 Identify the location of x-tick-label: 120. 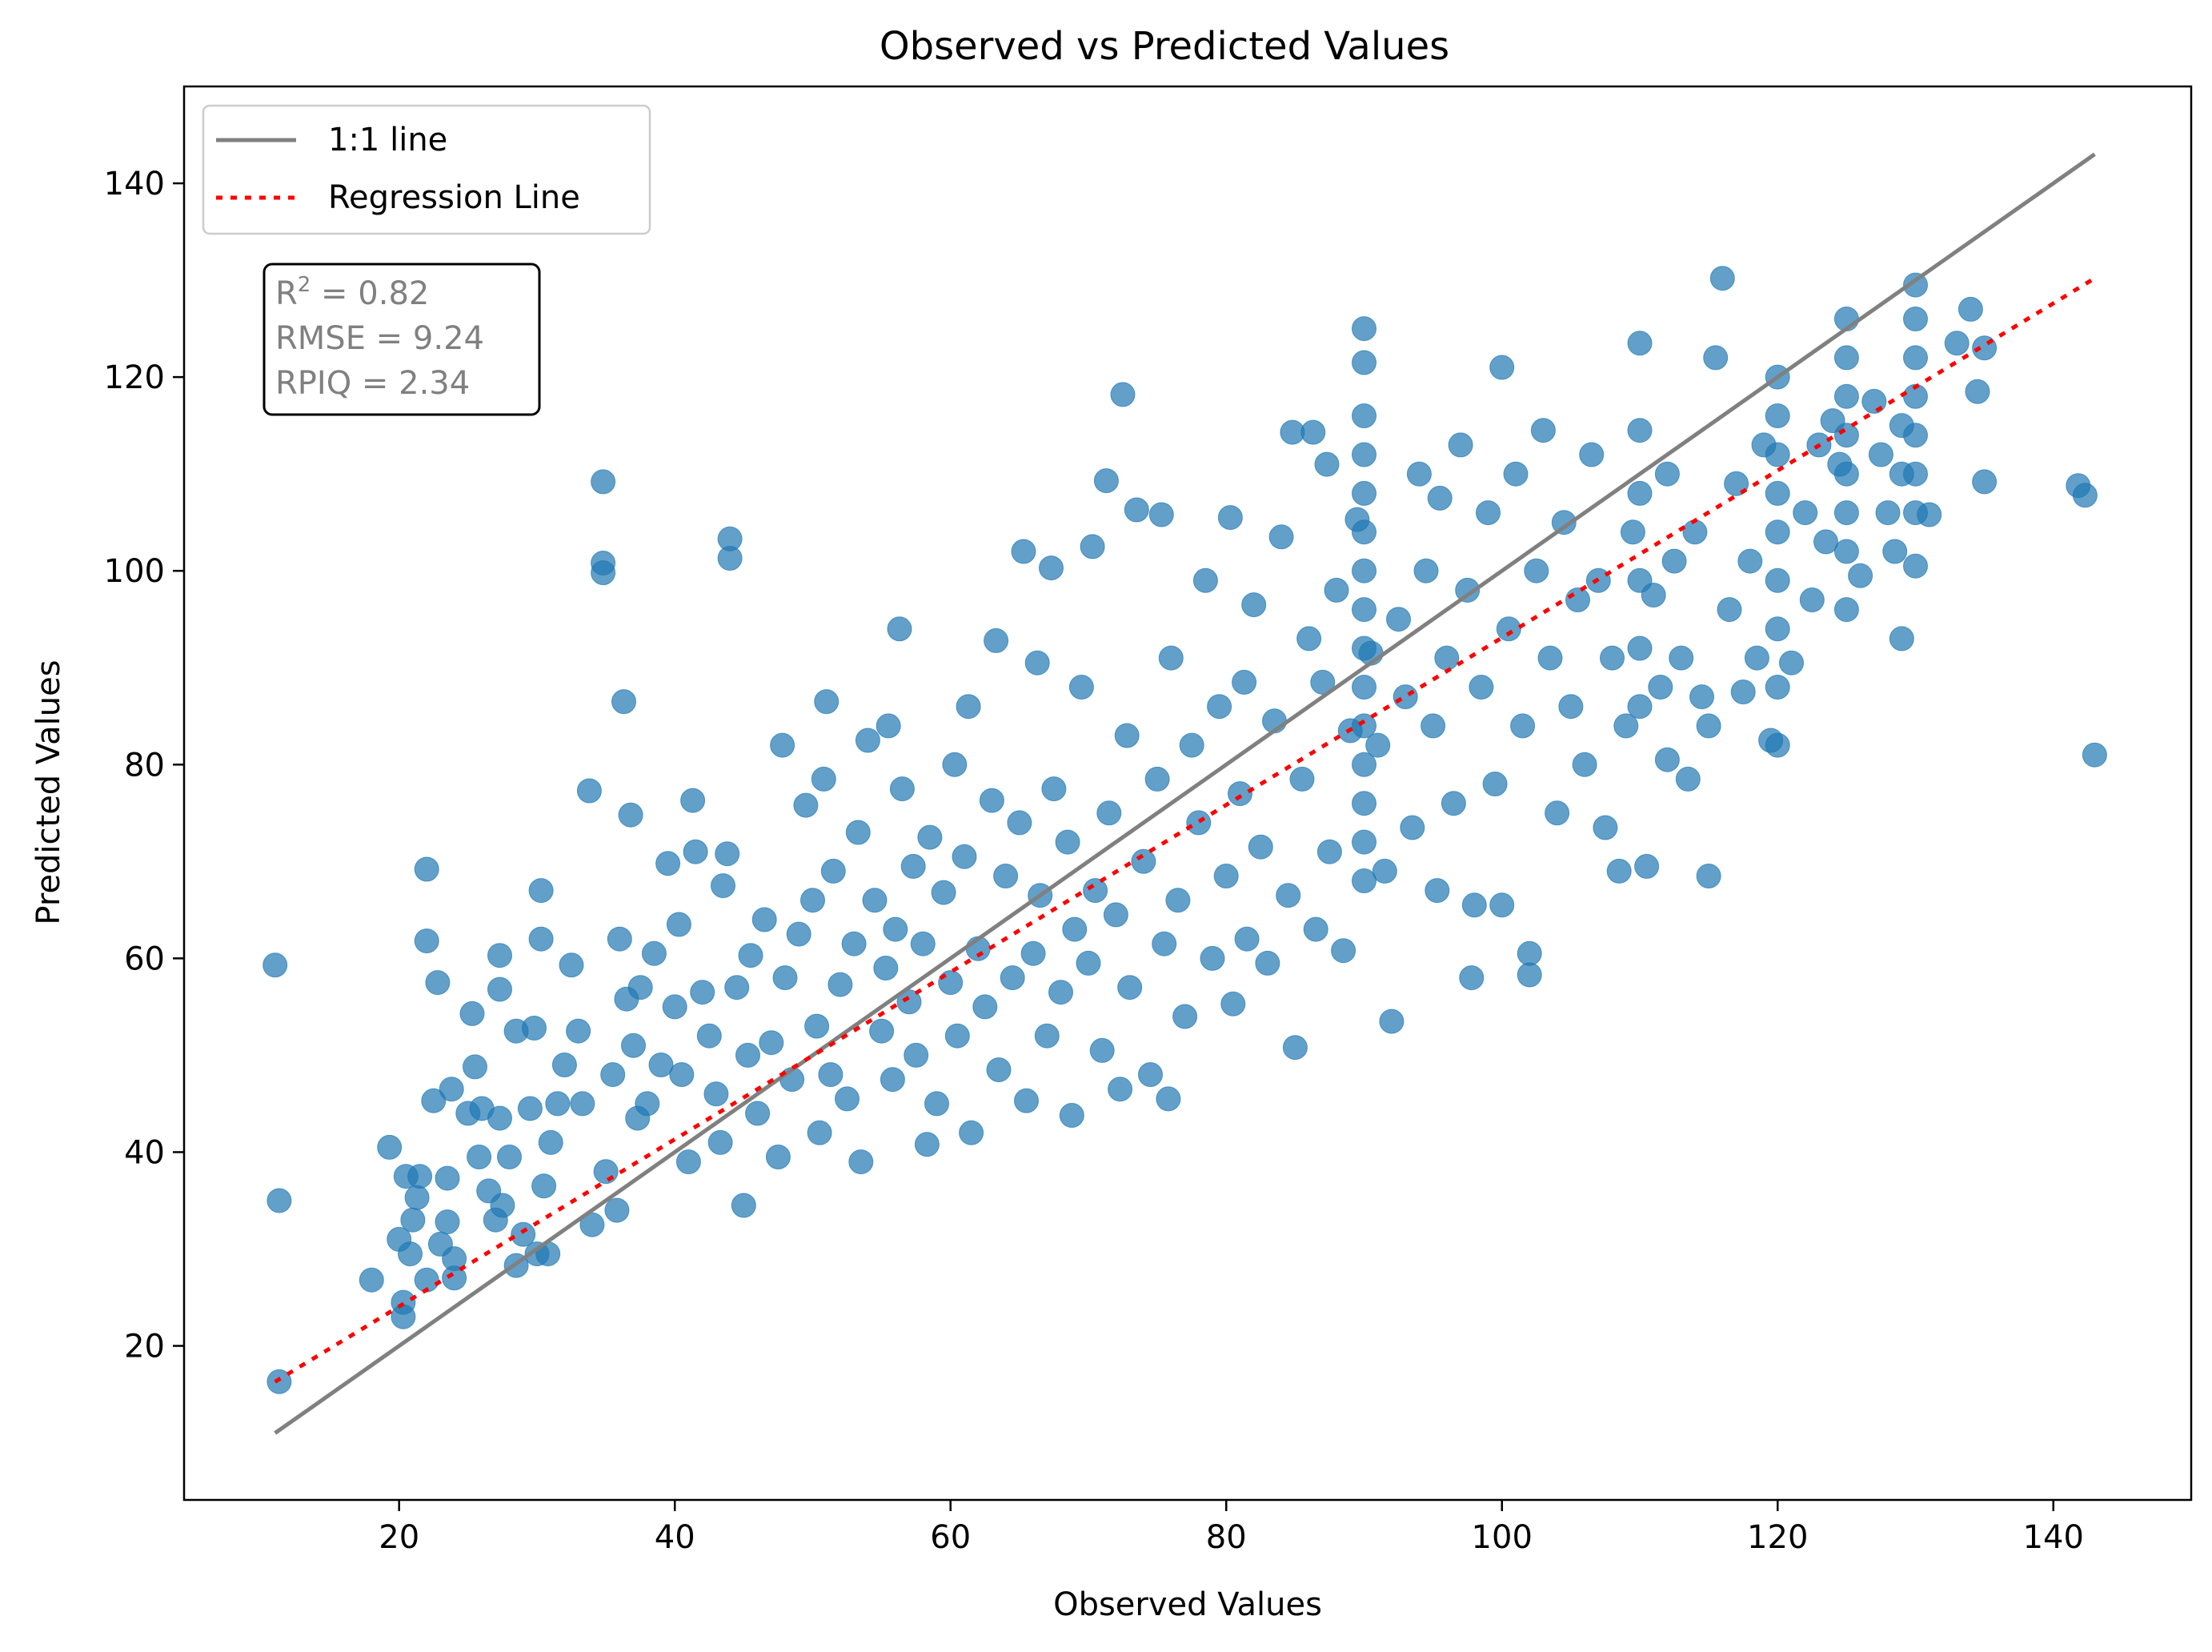
(1777, 1537).